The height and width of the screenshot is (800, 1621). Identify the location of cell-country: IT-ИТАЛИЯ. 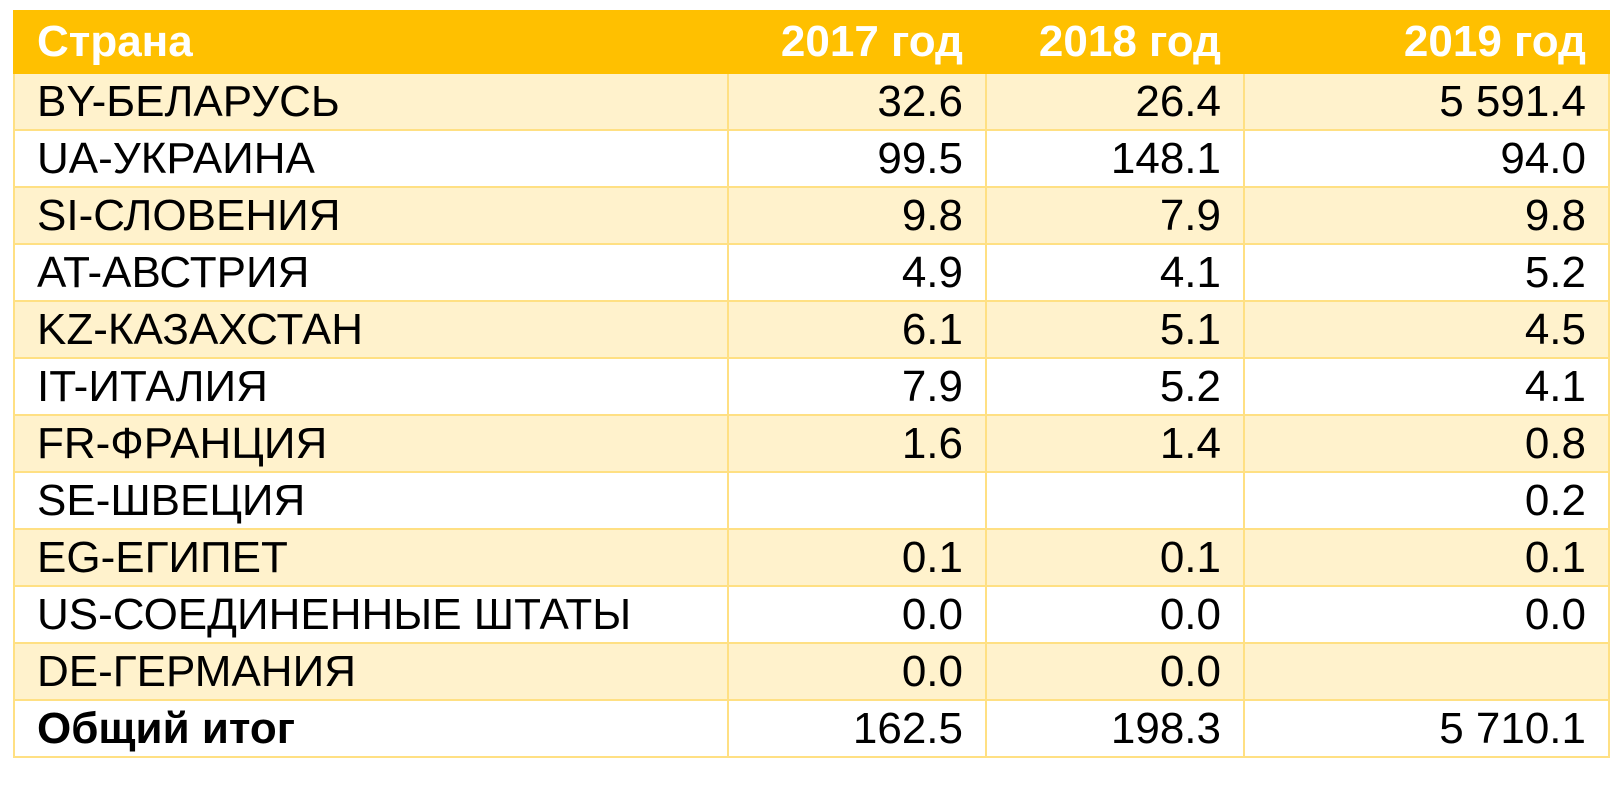
(371, 386).